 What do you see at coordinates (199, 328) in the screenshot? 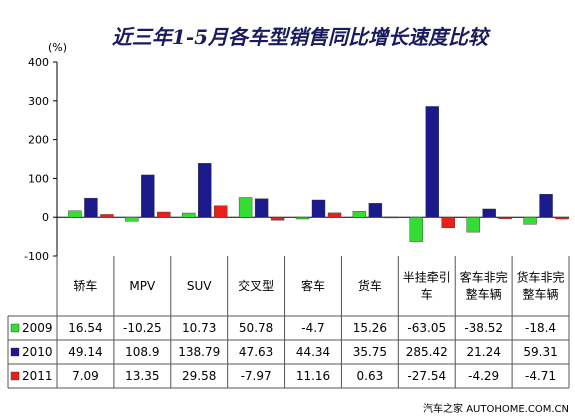
I see `data-label: 10.73` at bounding box center [199, 328].